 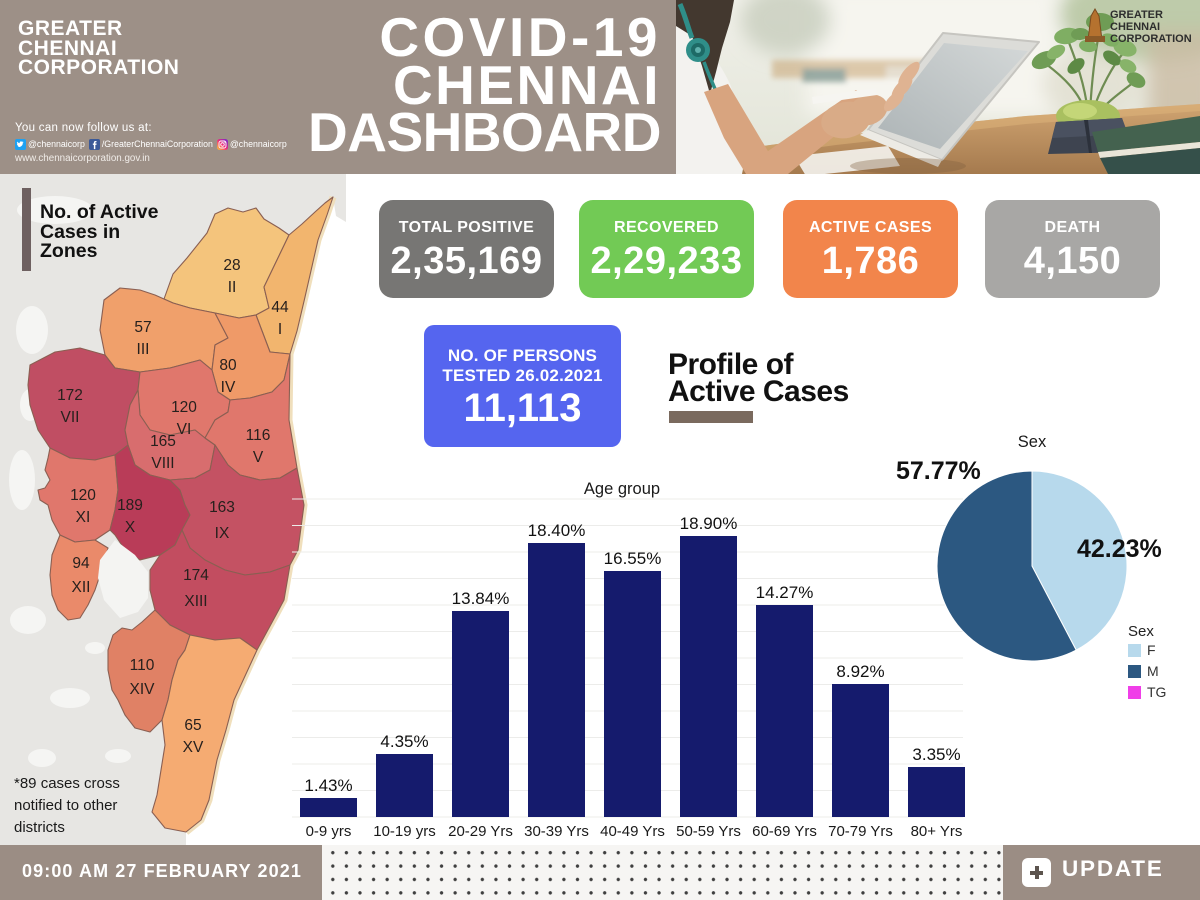 I want to click on svg-text: 44, so click(x=280, y=307).